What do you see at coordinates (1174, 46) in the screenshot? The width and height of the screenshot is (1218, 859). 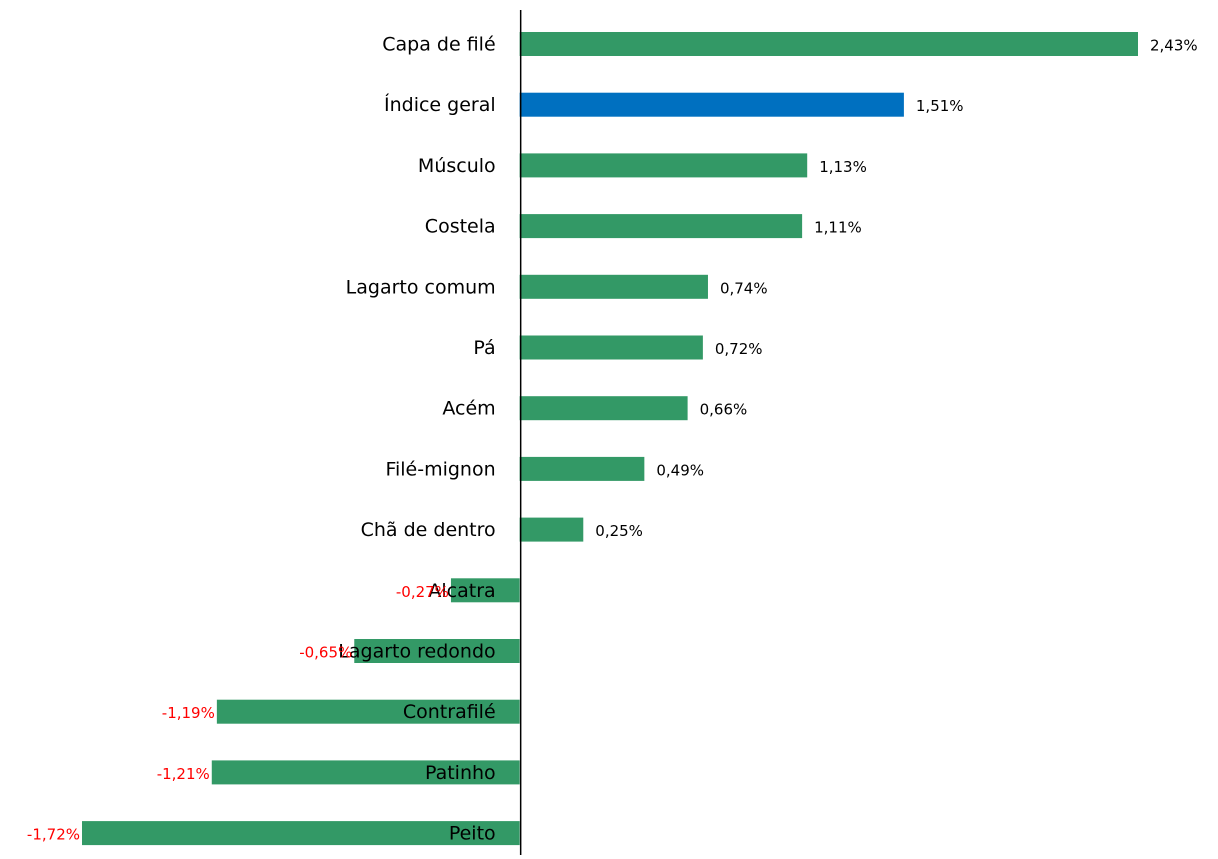 I see `value-label: 2,43%` at bounding box center [1174, 46].